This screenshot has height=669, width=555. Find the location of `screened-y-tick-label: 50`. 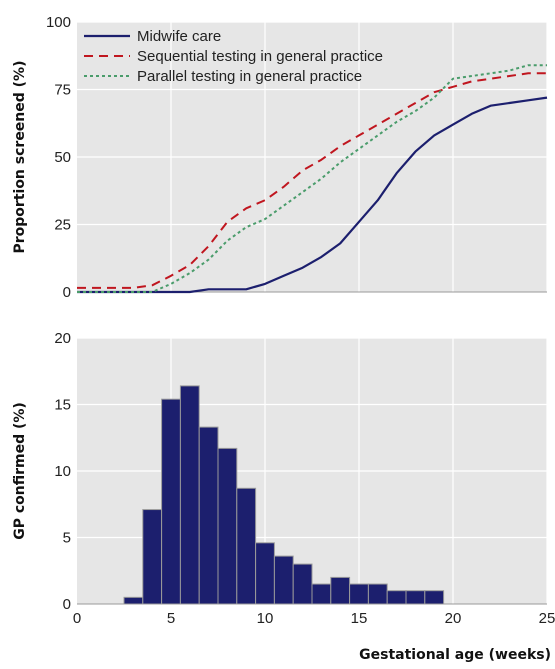

screened-y-tick-label: 50 is located at coordinates (62, 157).